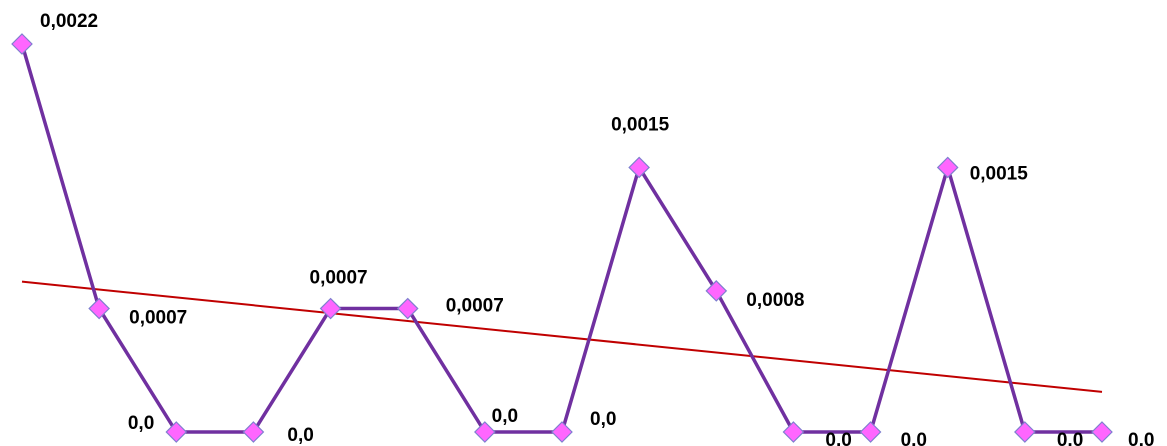 The image size is (1167, 446). I want to click on data-label: 0,0022, so click(69, 21).